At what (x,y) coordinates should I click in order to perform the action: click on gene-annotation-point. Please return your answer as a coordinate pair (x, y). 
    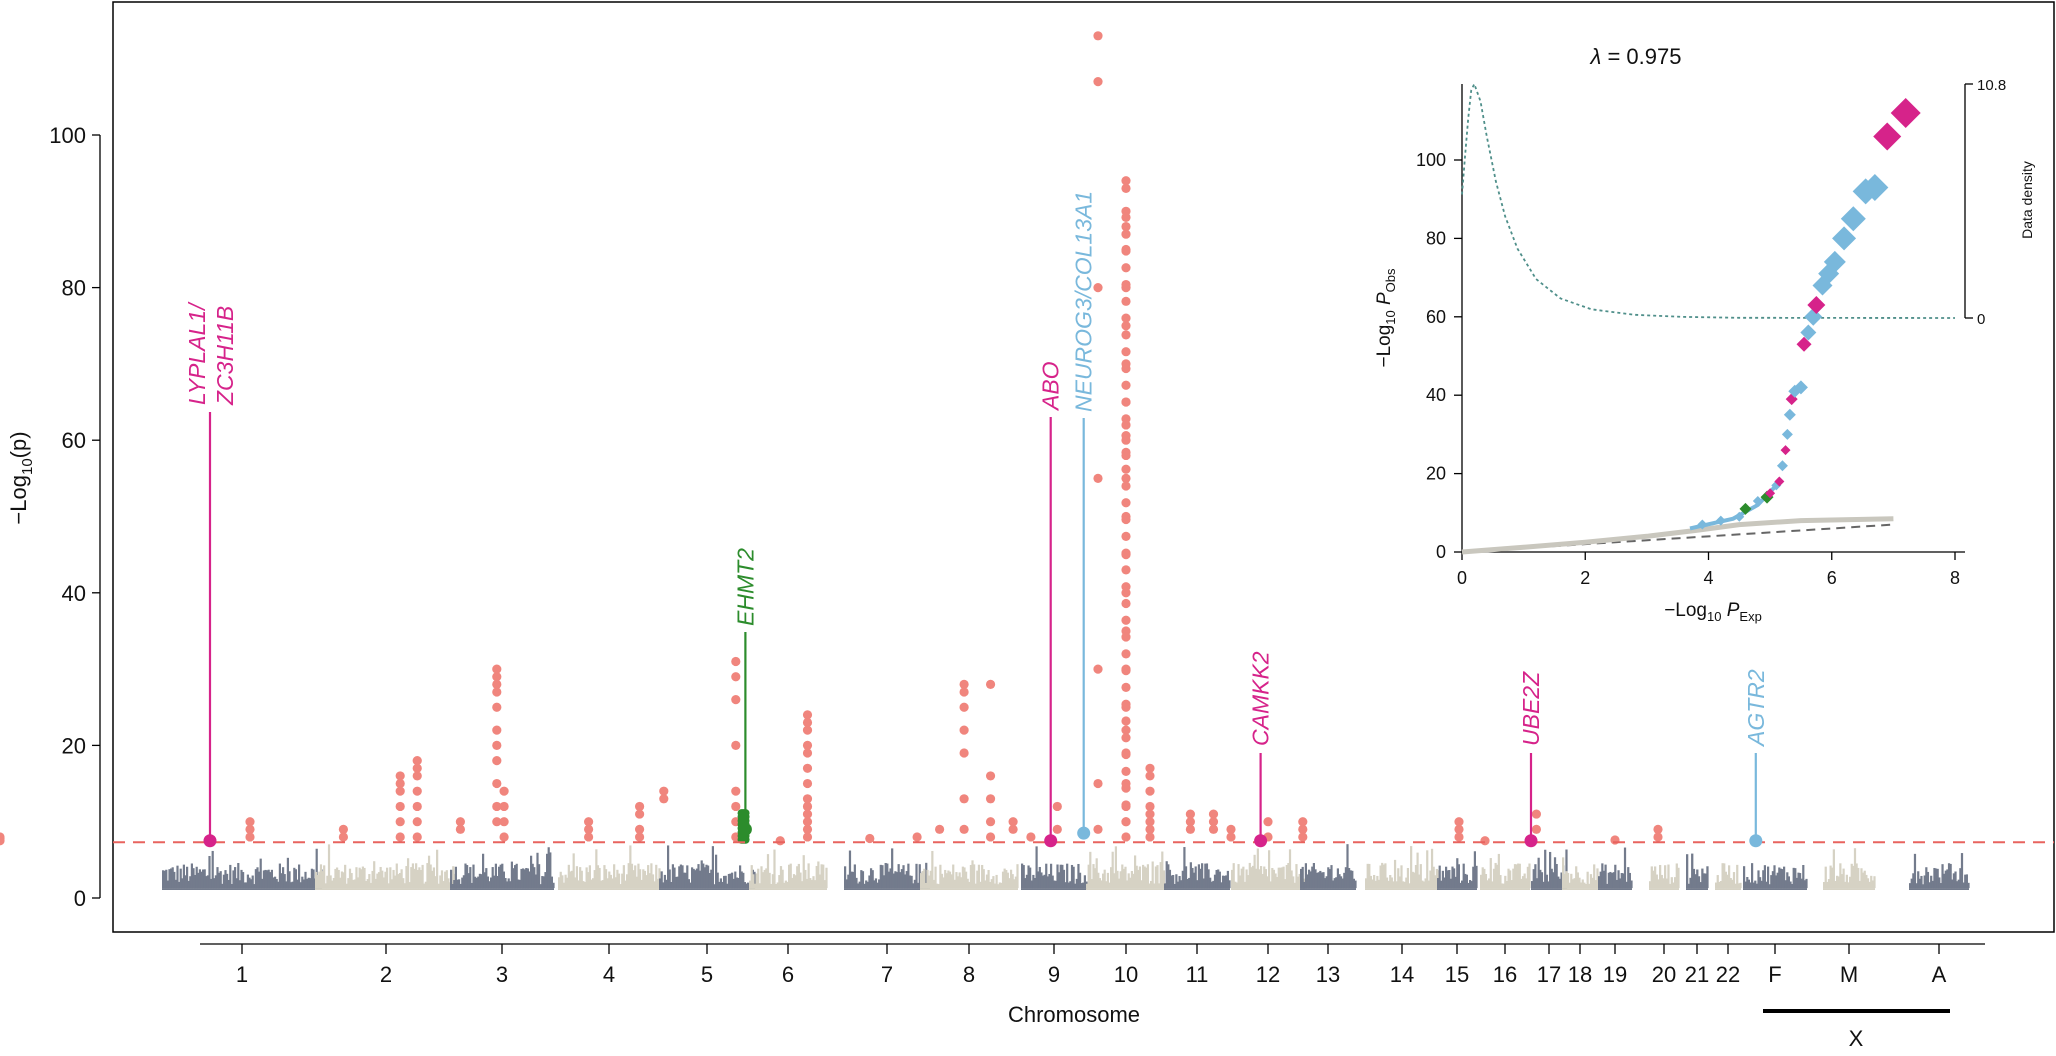
    Looking at the image, I should click on (1084, 833).